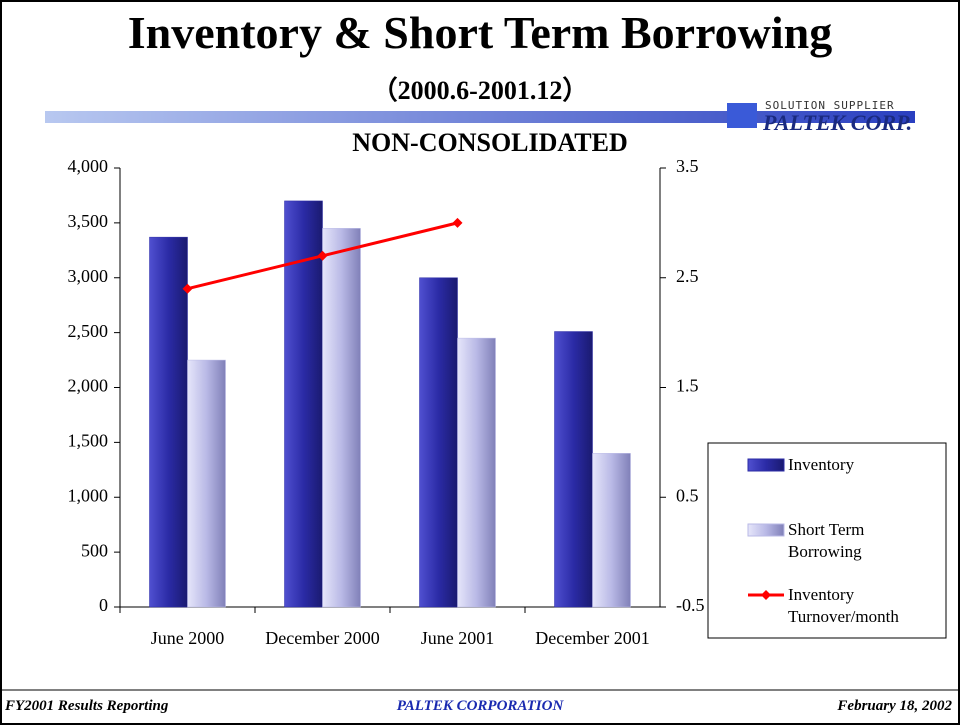  Describe the element at coordinates (742, 115) in the screenshot. I see `logo-icon` at that location.